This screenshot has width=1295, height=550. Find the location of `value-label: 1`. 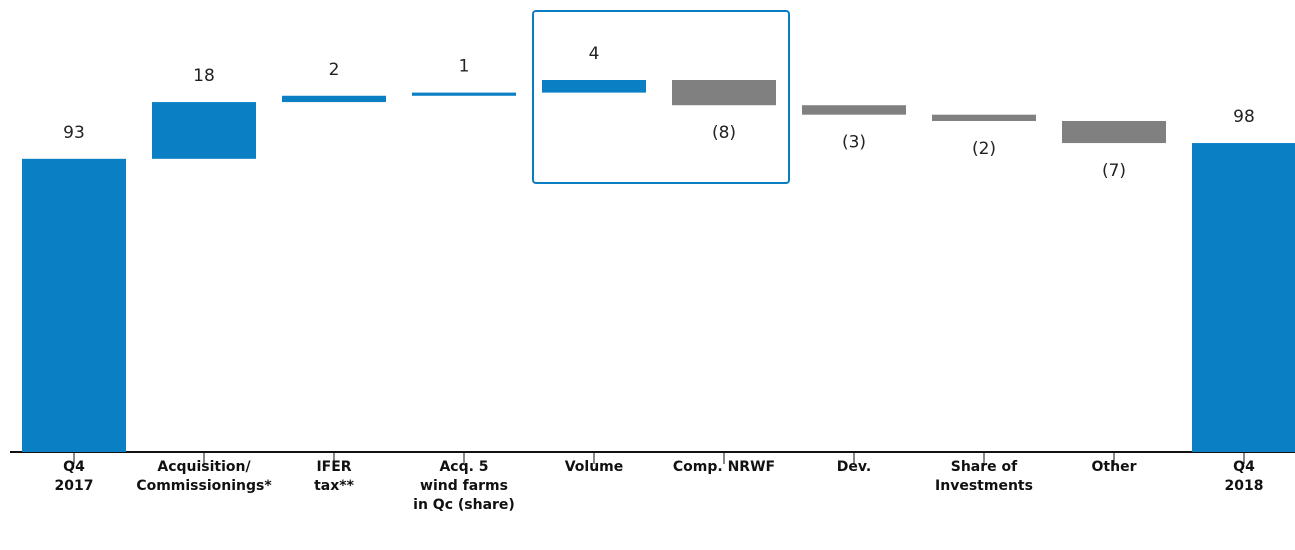

value-label: 1 is located at coordinates (464, 67).